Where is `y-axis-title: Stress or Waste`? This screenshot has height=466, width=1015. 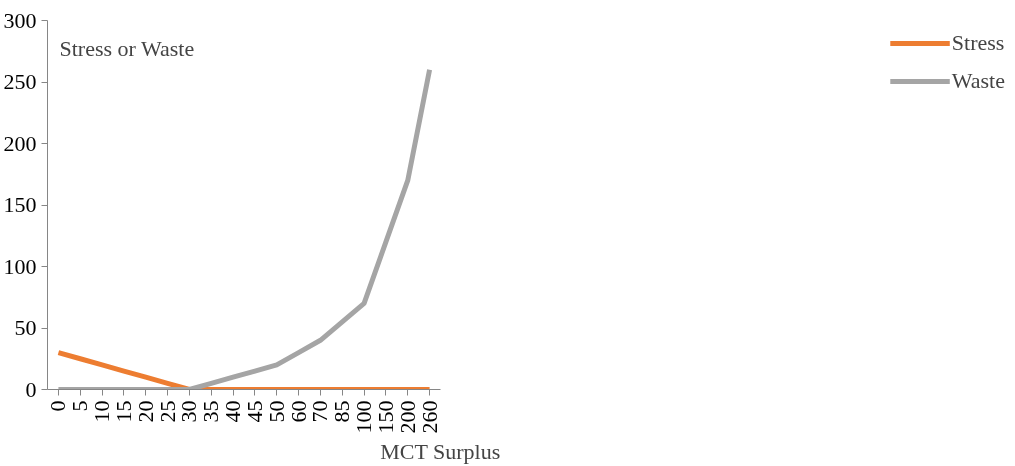 y-axis-title: Stress or Waste is located at coordinates (127, 48).